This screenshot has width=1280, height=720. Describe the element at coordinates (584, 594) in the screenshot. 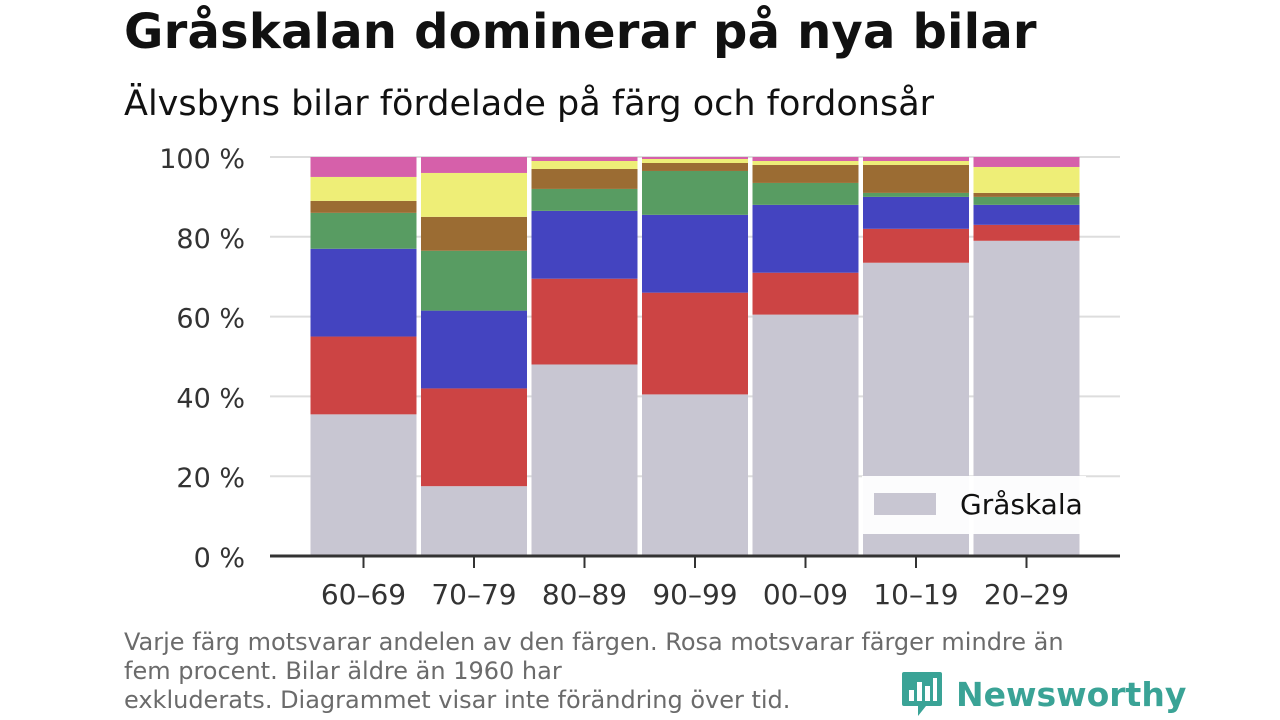

I see `x-tick-label: 80–89` at that location.